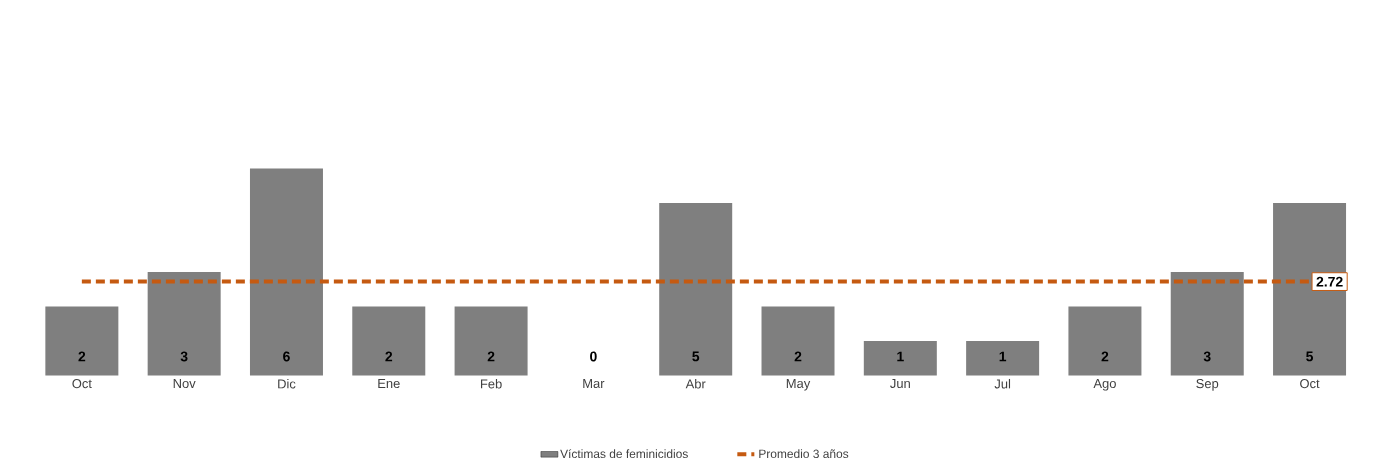  I want to click on x-tick-label: Sep, so click(1207, 384).